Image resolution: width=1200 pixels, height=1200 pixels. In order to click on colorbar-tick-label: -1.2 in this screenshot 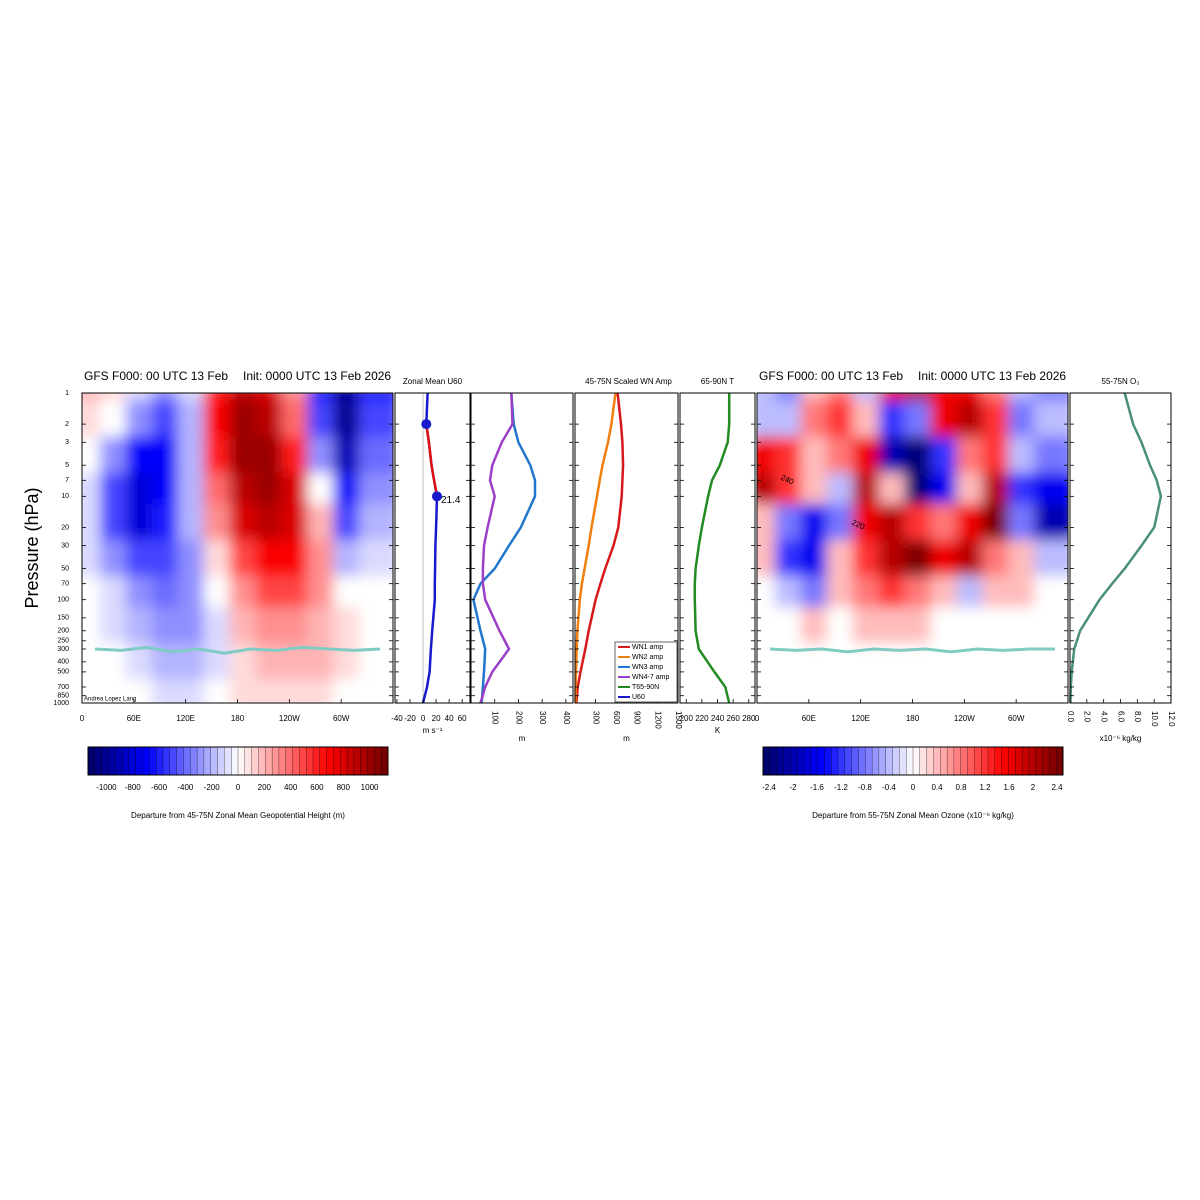, I will do `click(841, 787)`.